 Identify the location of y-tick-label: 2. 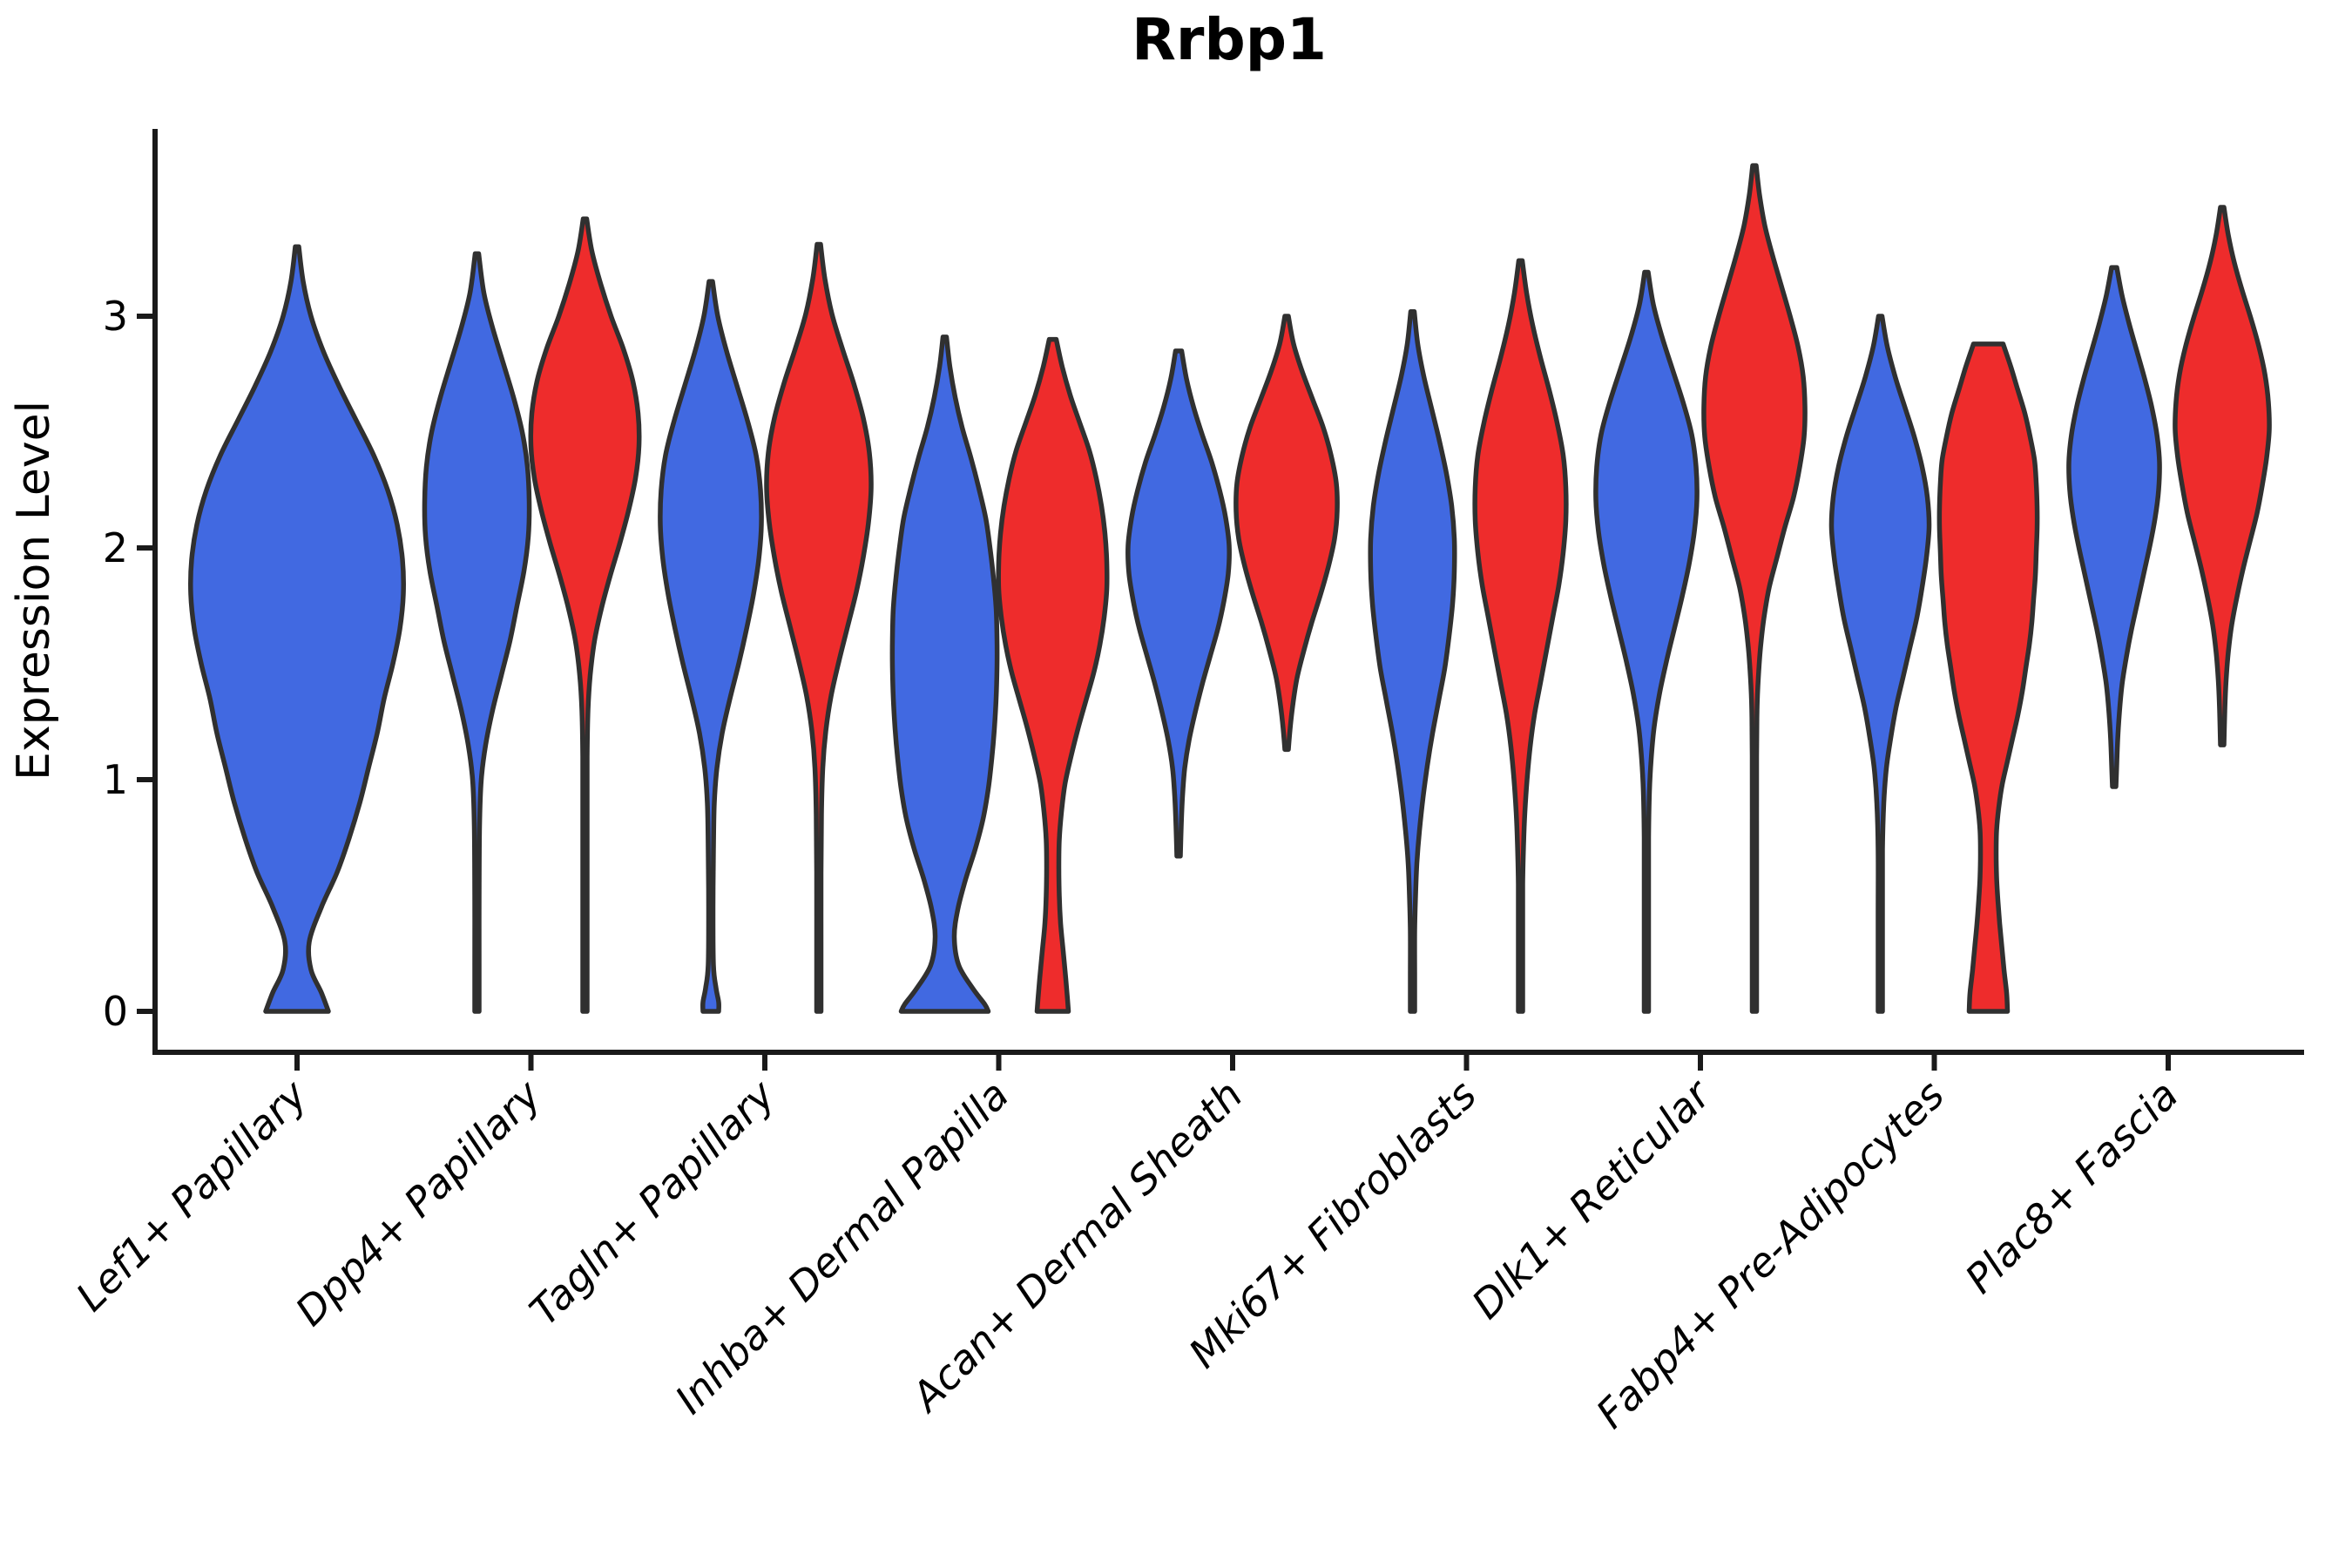
(115, 547).